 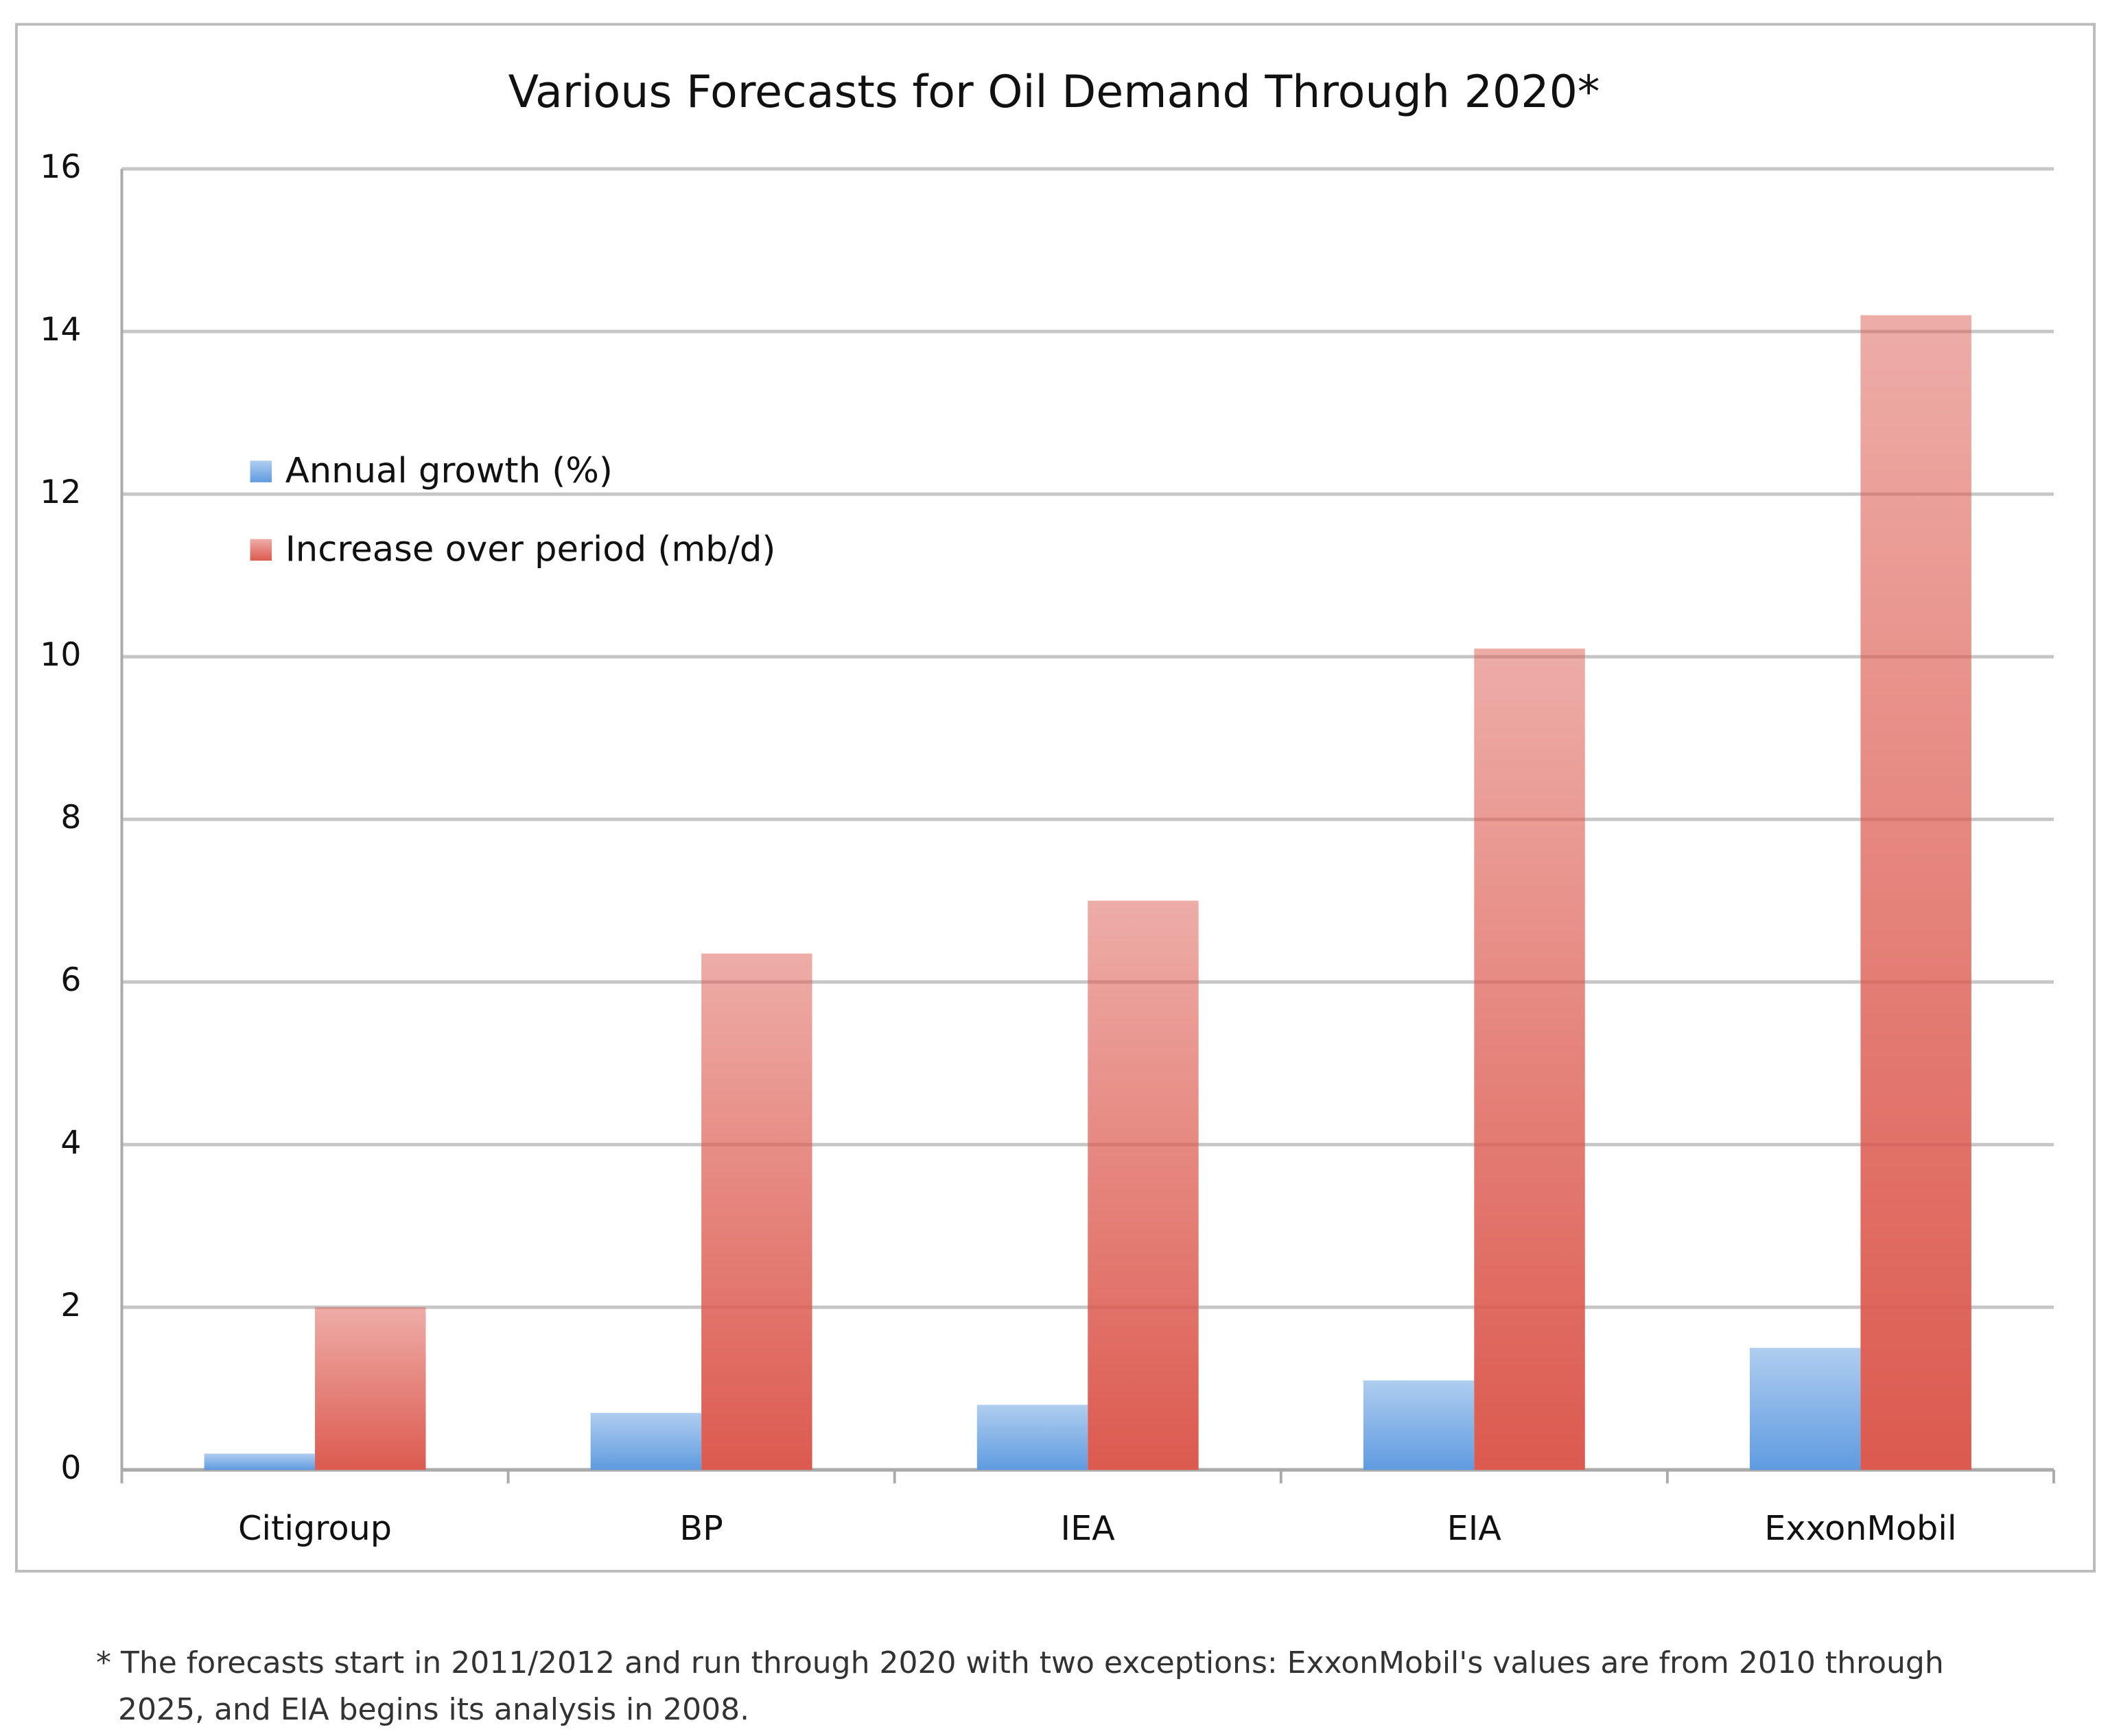 What do you see at coordinates (70, 818) in the screenshot?
I see `y-tick-label: 8` at bounding box center [70, 818].